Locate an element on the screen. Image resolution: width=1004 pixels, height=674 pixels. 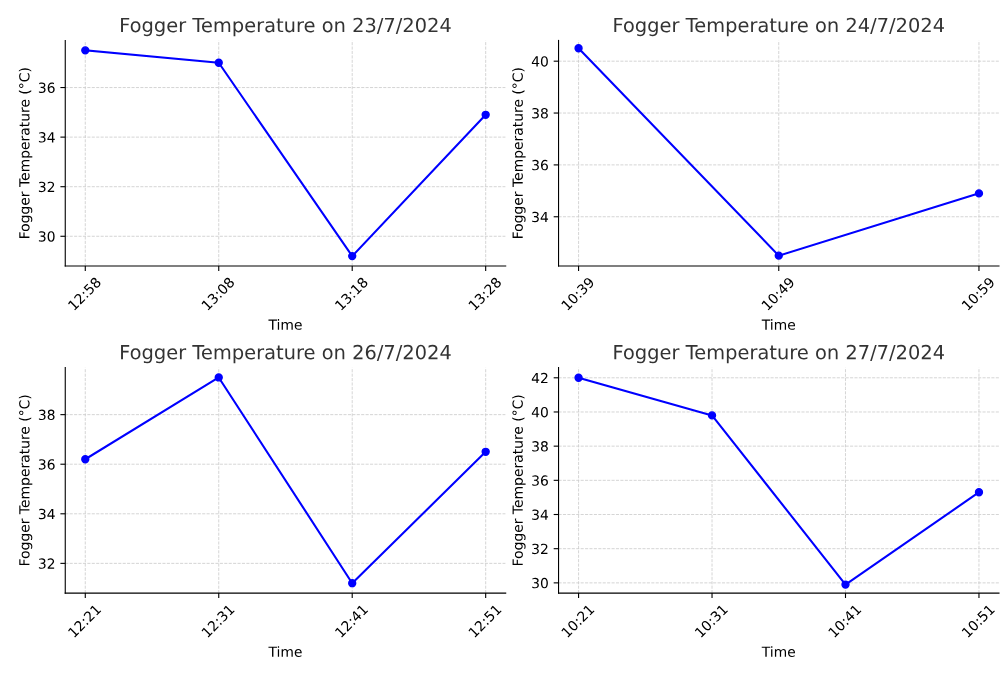
chart-title: Fogger Temperature on 27/7/2024 is located at coordinates (779, 354).